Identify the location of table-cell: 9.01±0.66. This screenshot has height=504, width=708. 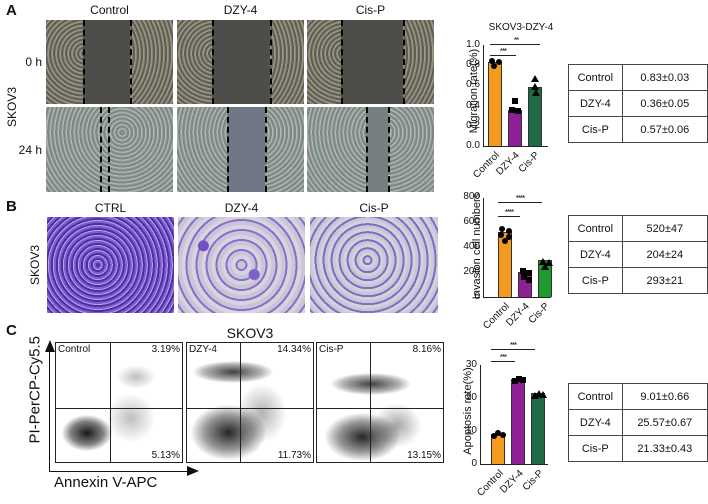
(664, 396).